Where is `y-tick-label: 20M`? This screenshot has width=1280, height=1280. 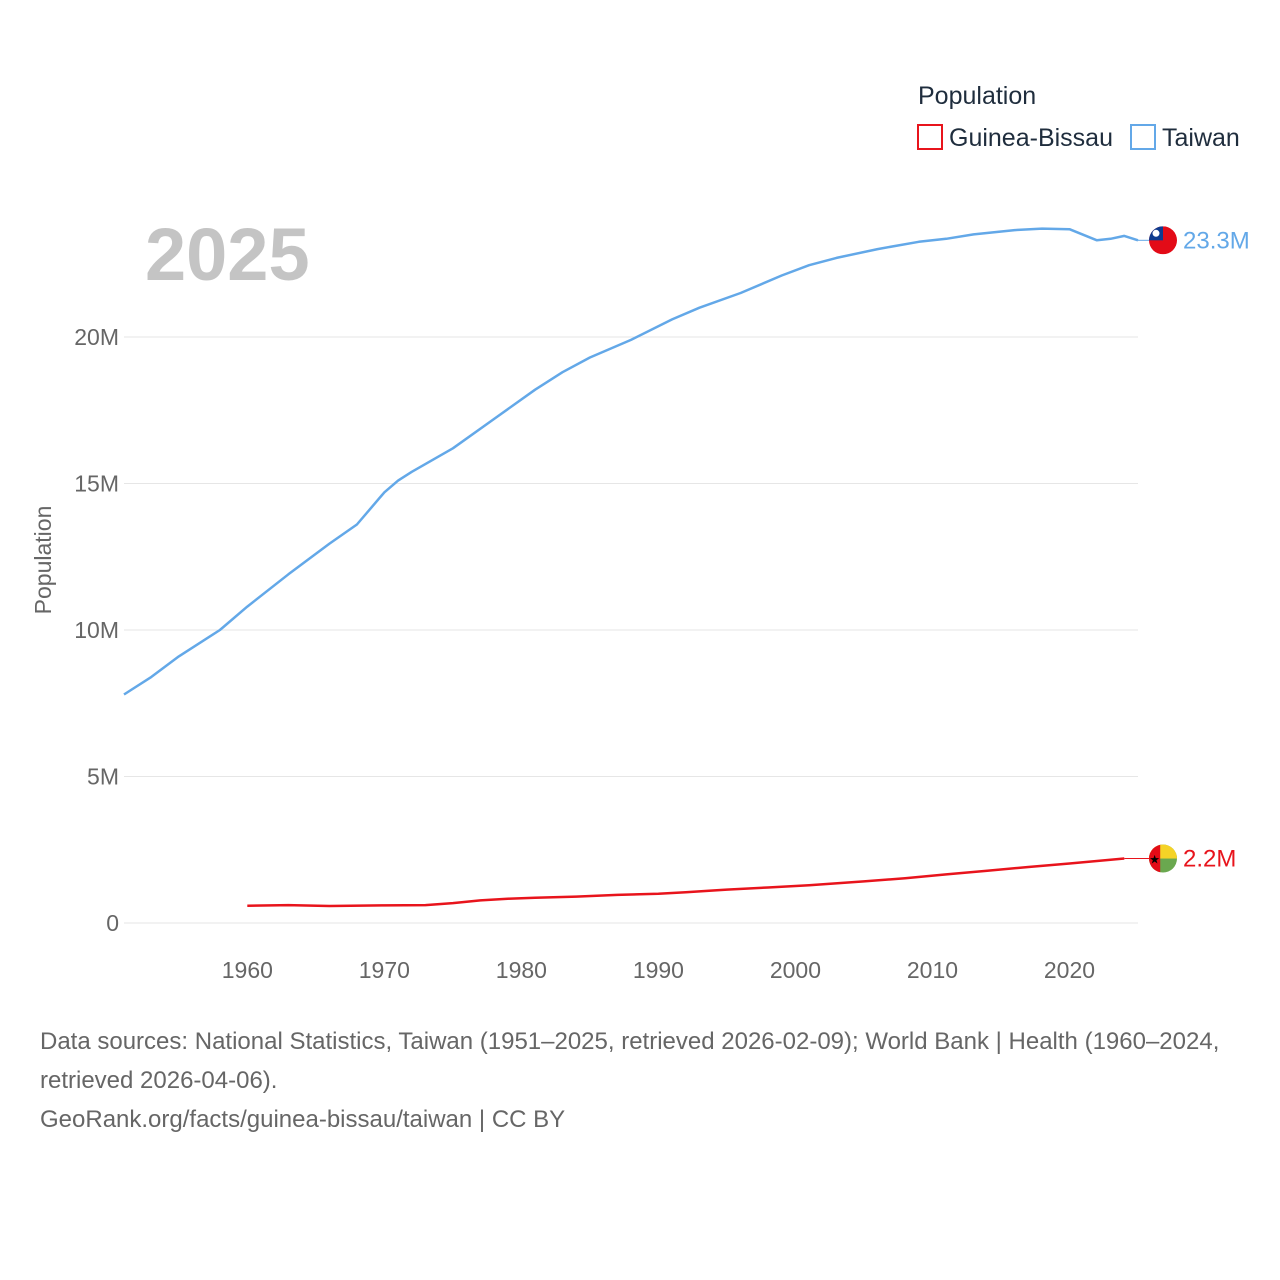
y-tick-label: 20M is located at coordinates (96, 337).